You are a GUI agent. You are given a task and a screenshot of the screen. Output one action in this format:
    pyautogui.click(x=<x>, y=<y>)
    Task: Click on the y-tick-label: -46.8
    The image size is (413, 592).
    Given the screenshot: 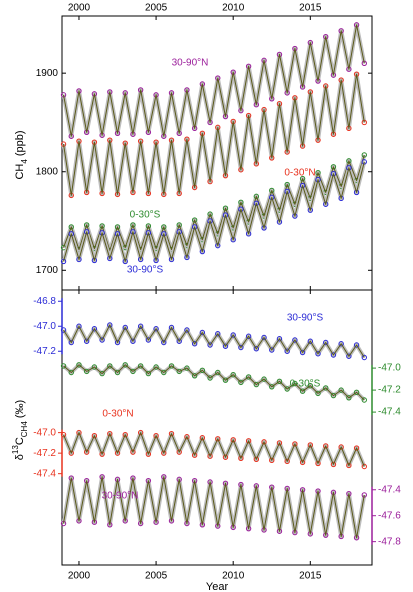 What is the action you would take?
    pyautogui.click(x=44, y=301)
    